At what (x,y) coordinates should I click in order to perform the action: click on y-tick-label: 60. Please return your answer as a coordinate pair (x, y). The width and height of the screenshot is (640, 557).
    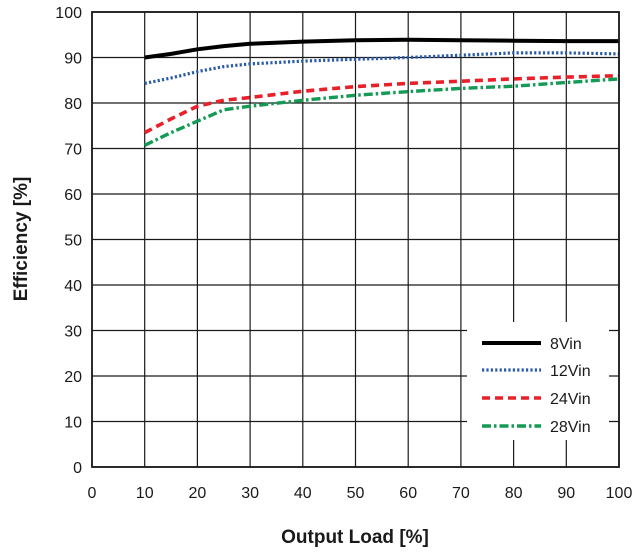
    Looking at the image, I should click on (73, 195).